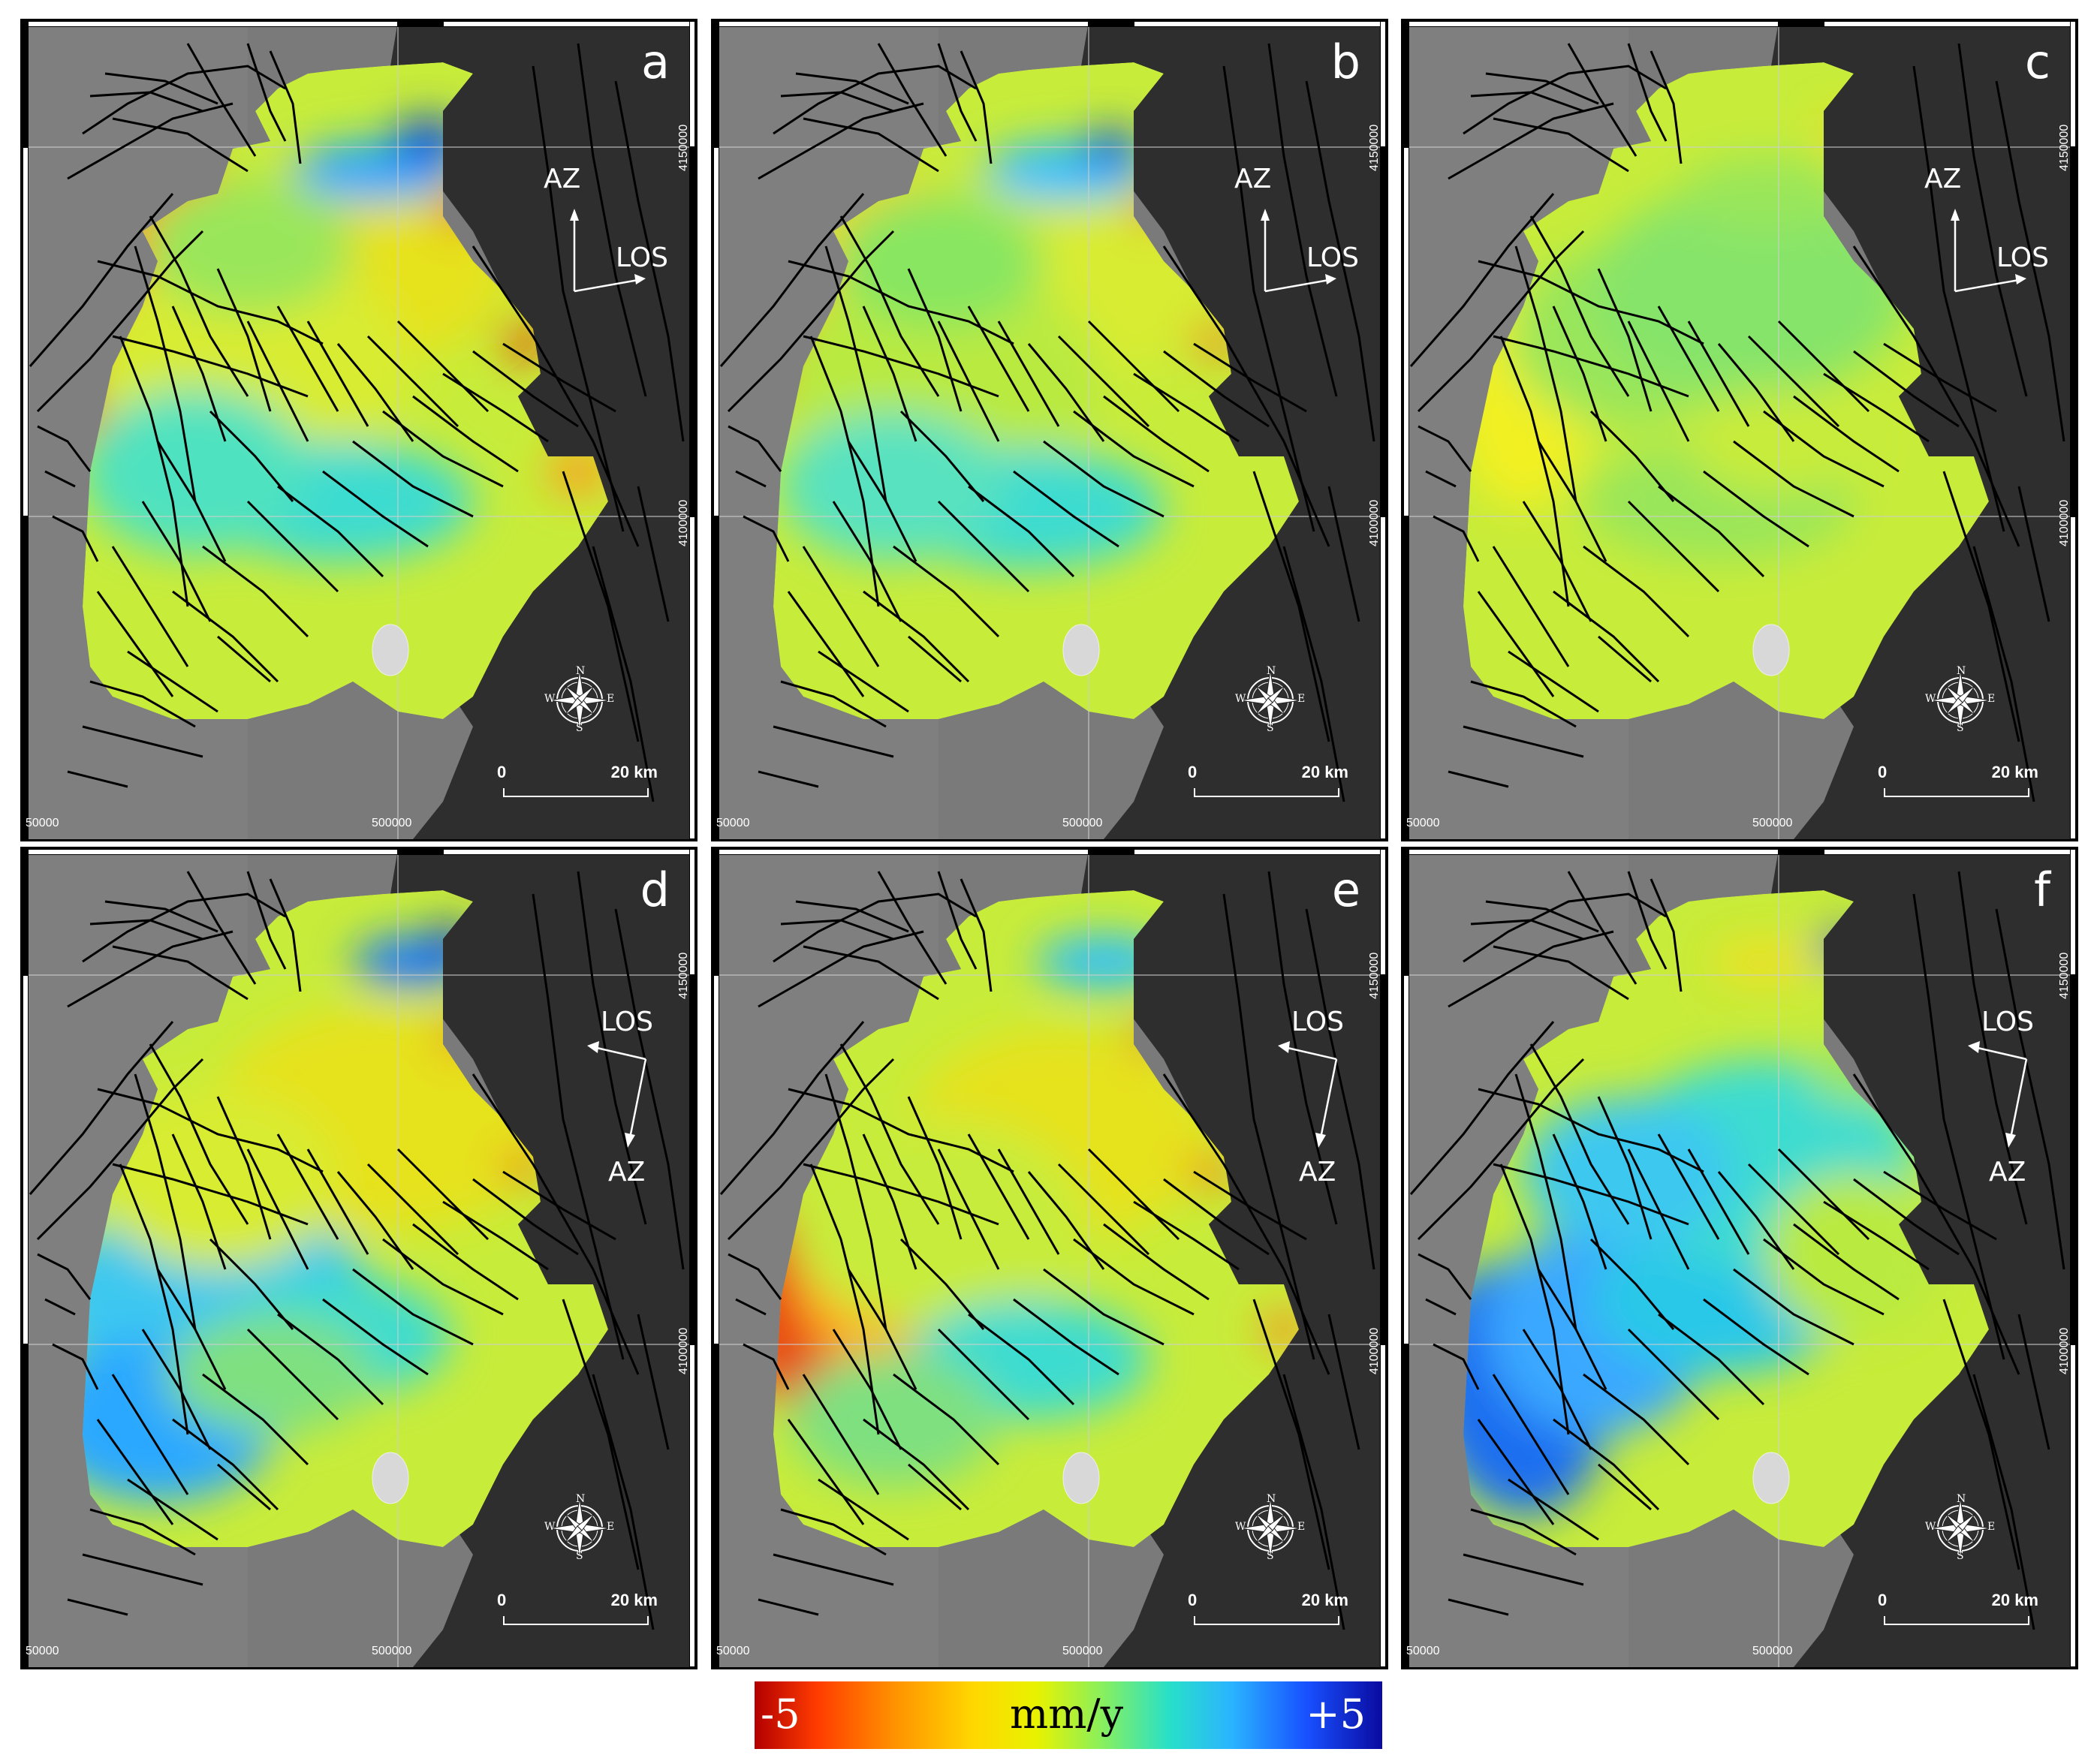  I want to click on colorbar-max-label: +5, so click(1336, 1714).